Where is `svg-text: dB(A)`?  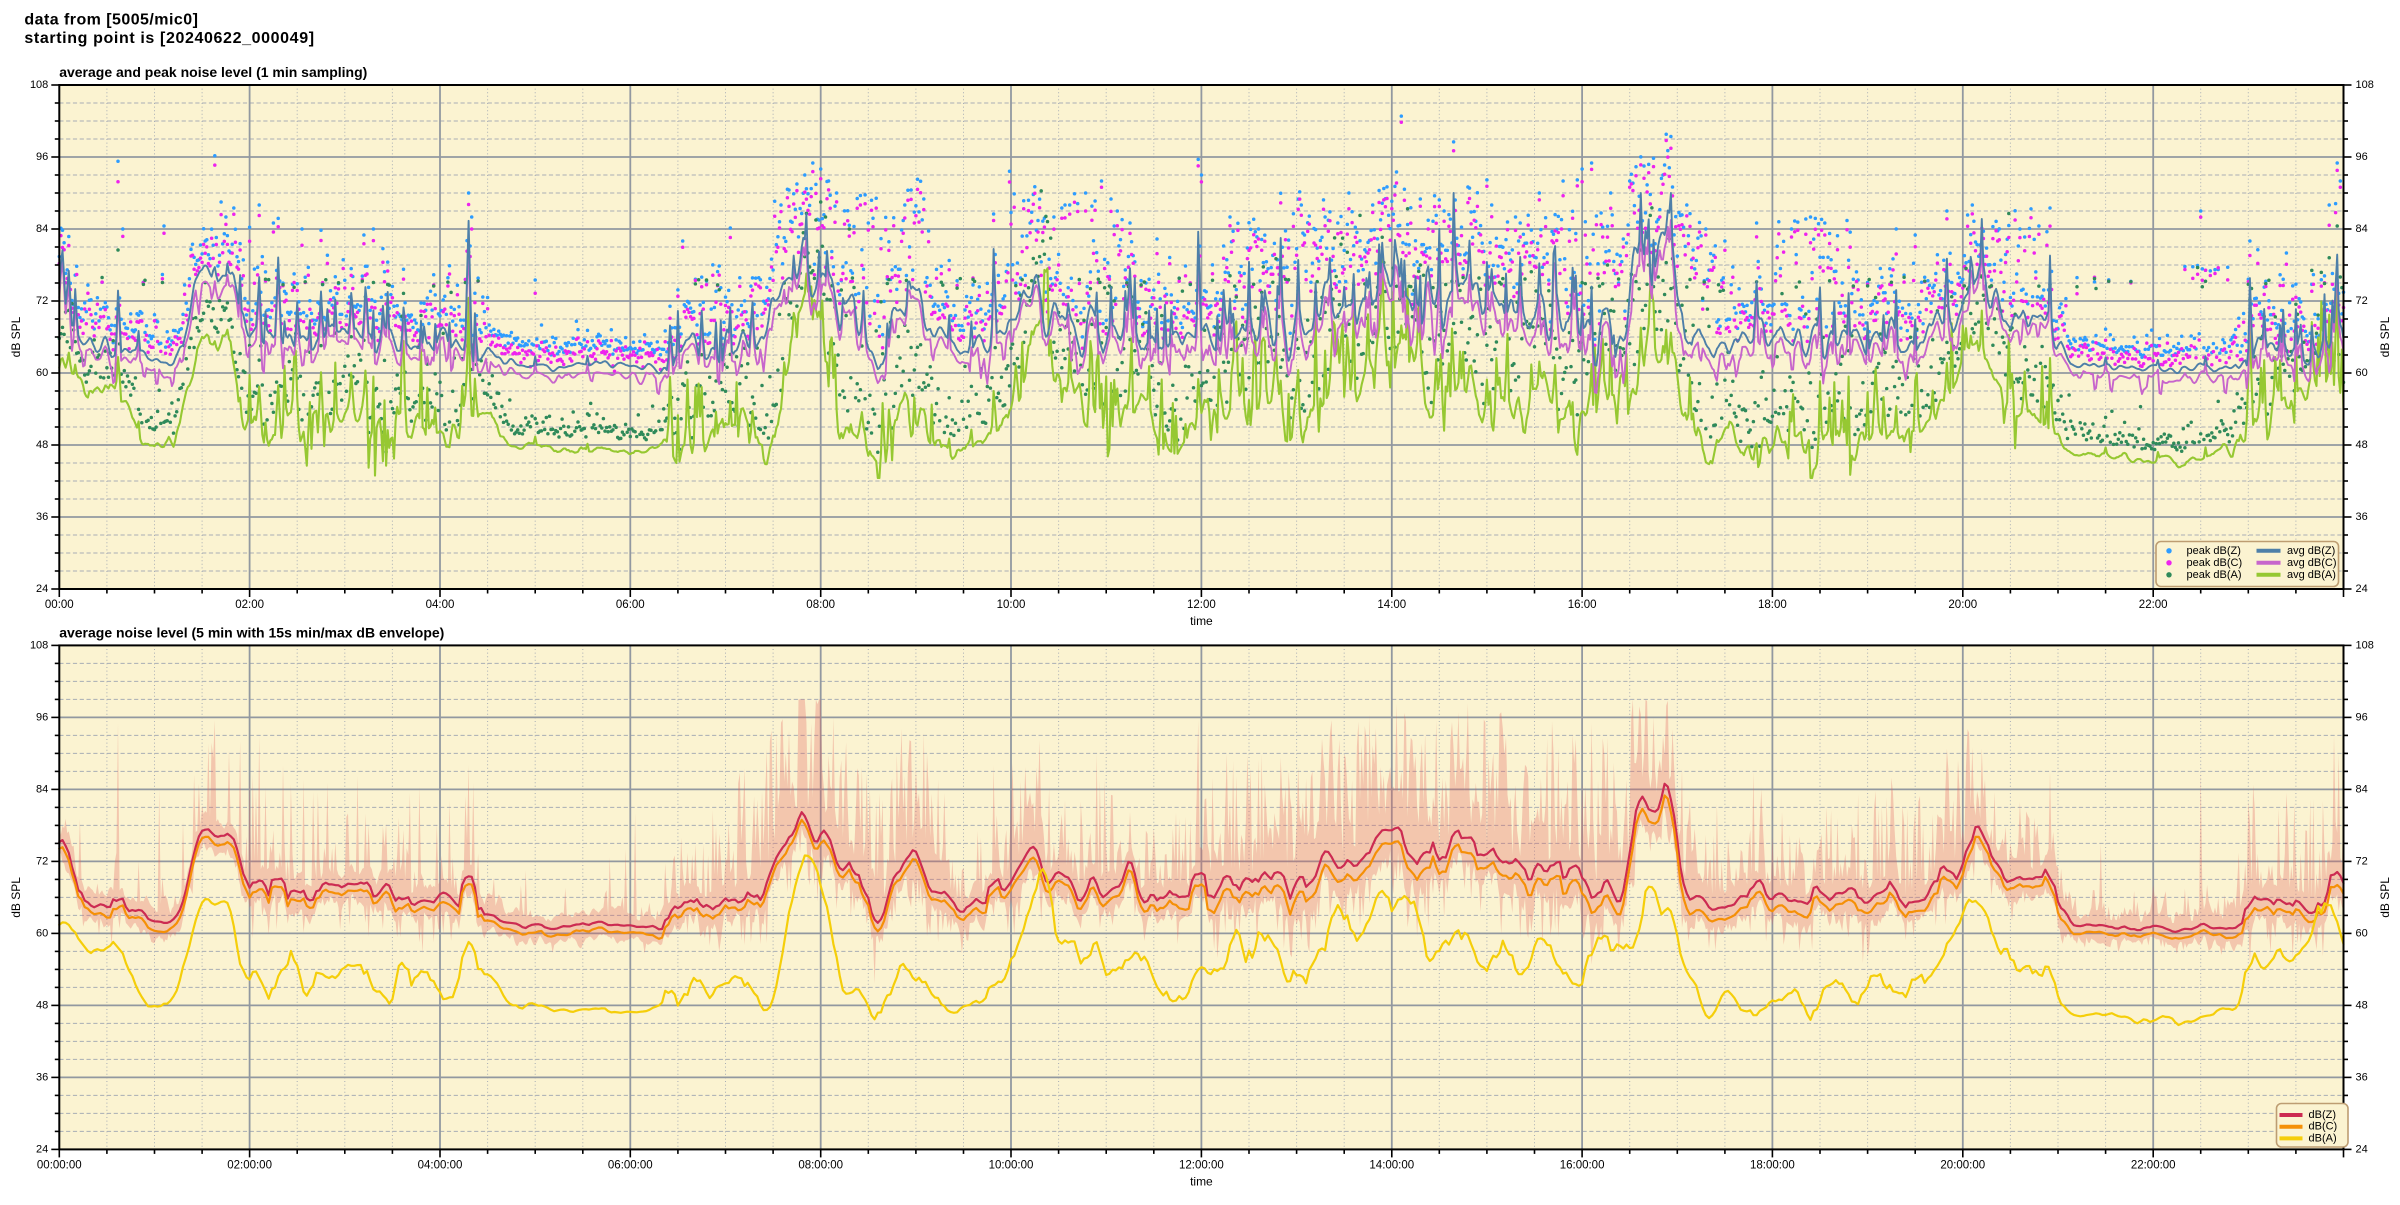
svg-text: dB(A) is located at coordinates (2323, 1138).